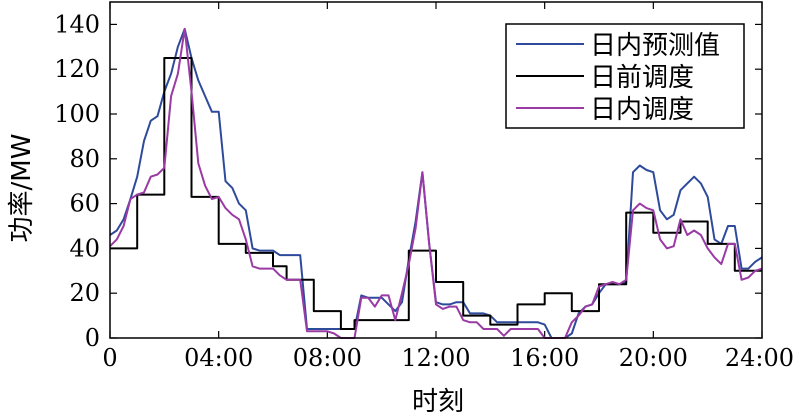  I want to click on x-axis-label: 时刻, so click(438, 401).